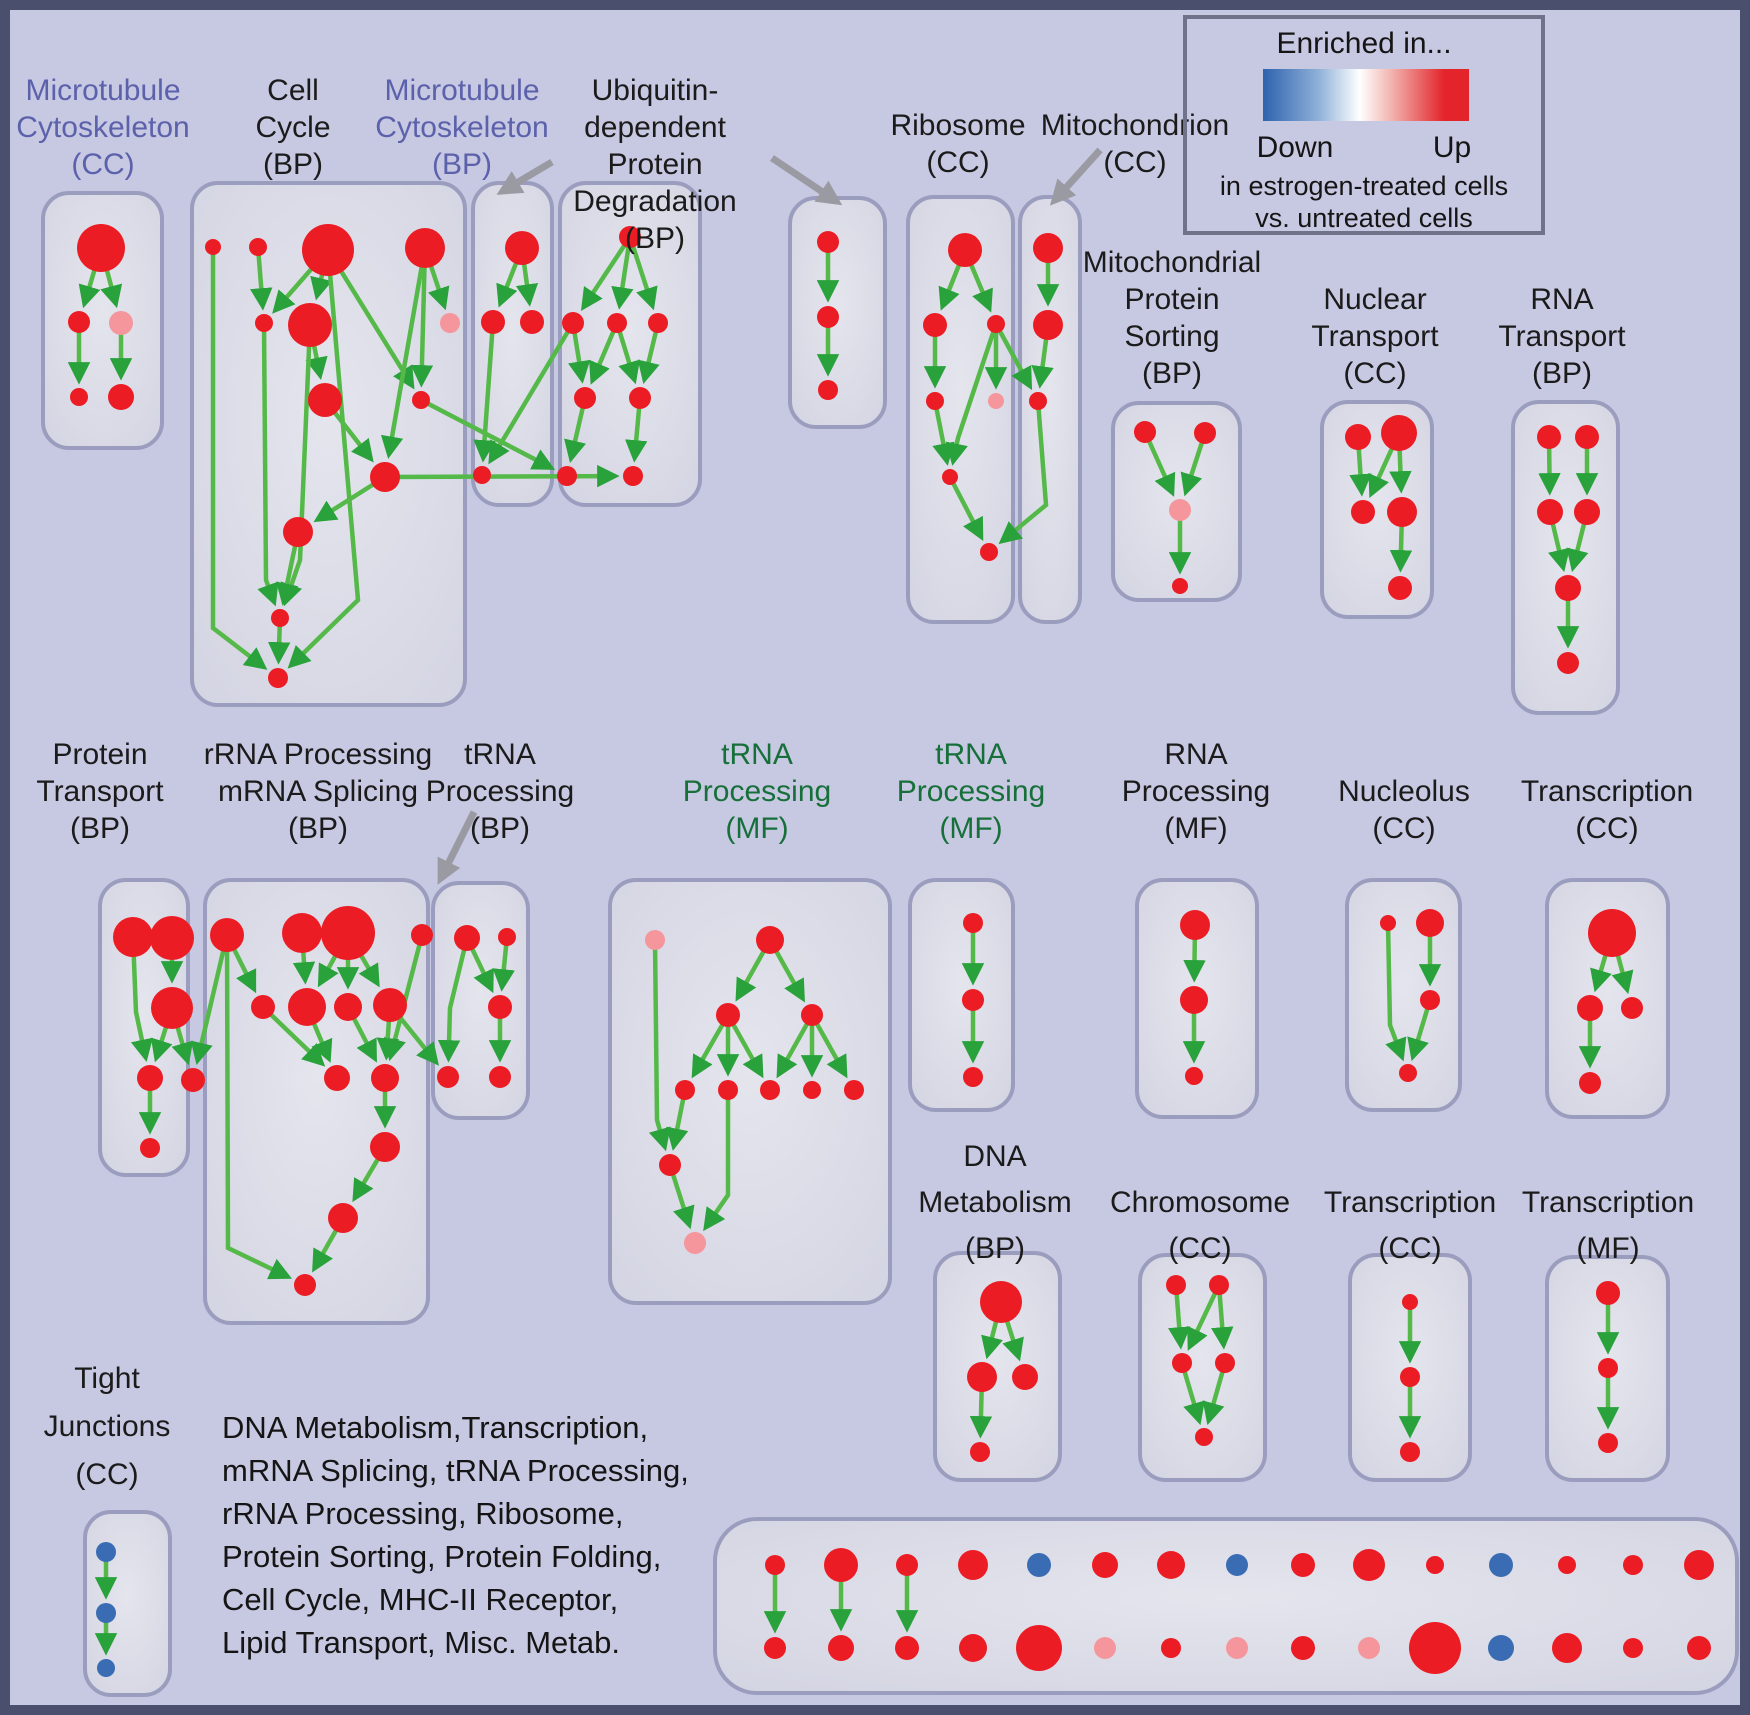 This screenshot has height=1715, width=1750. I want to click on cluster-box-rrna, so click(316, 1101).